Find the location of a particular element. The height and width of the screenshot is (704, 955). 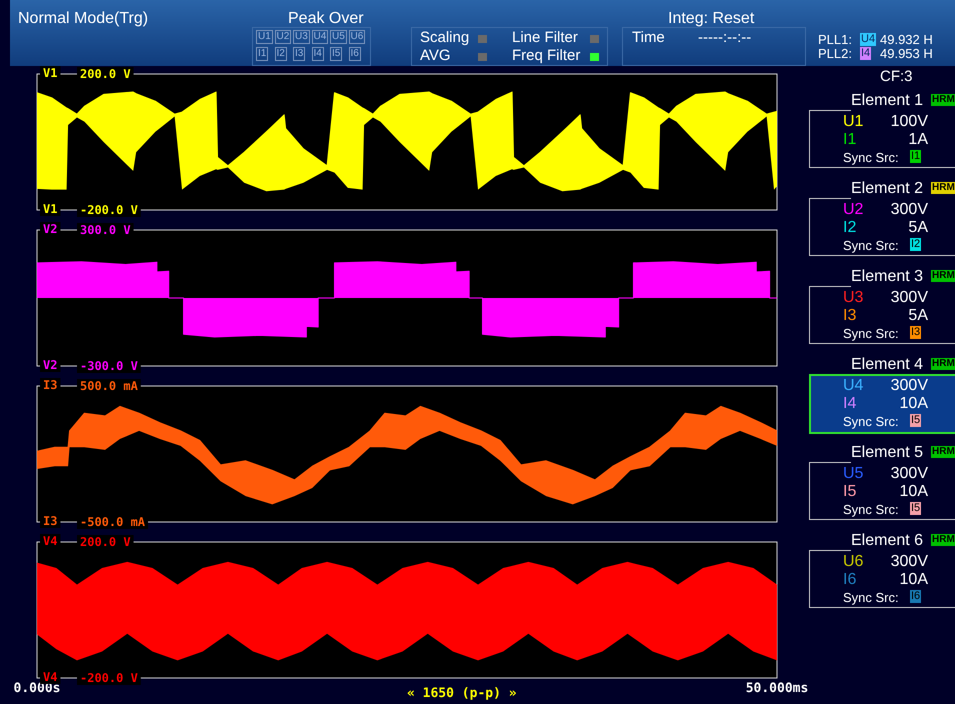

text: Freq Filter is located at coordinates (546, 55).